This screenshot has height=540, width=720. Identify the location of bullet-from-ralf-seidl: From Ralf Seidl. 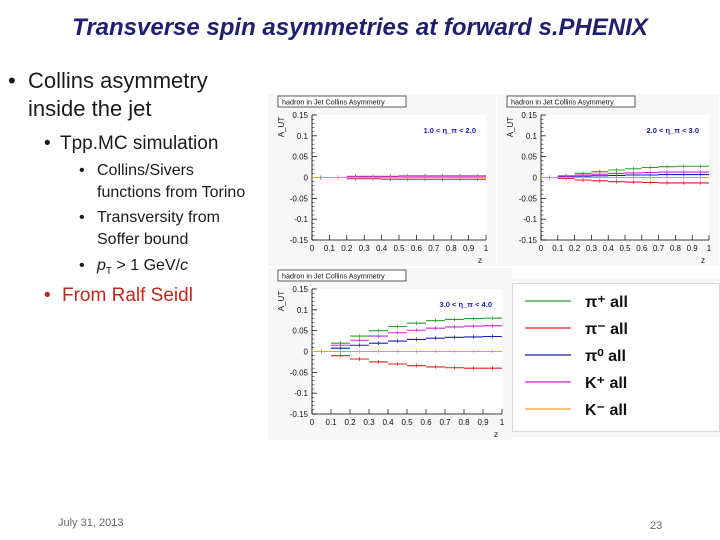
(127, 295).